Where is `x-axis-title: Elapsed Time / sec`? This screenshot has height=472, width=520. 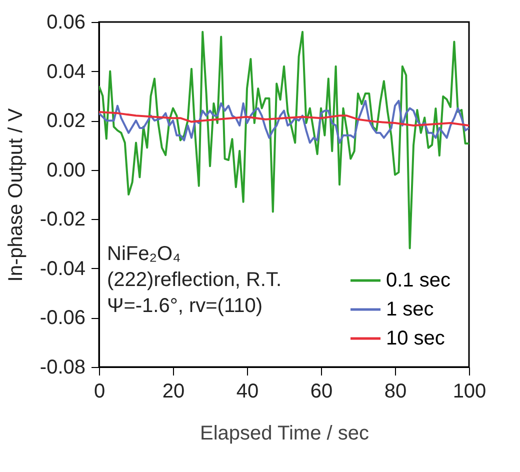 x-axis-title: Elapsed Time / sec is located at coordinates (284, 433).